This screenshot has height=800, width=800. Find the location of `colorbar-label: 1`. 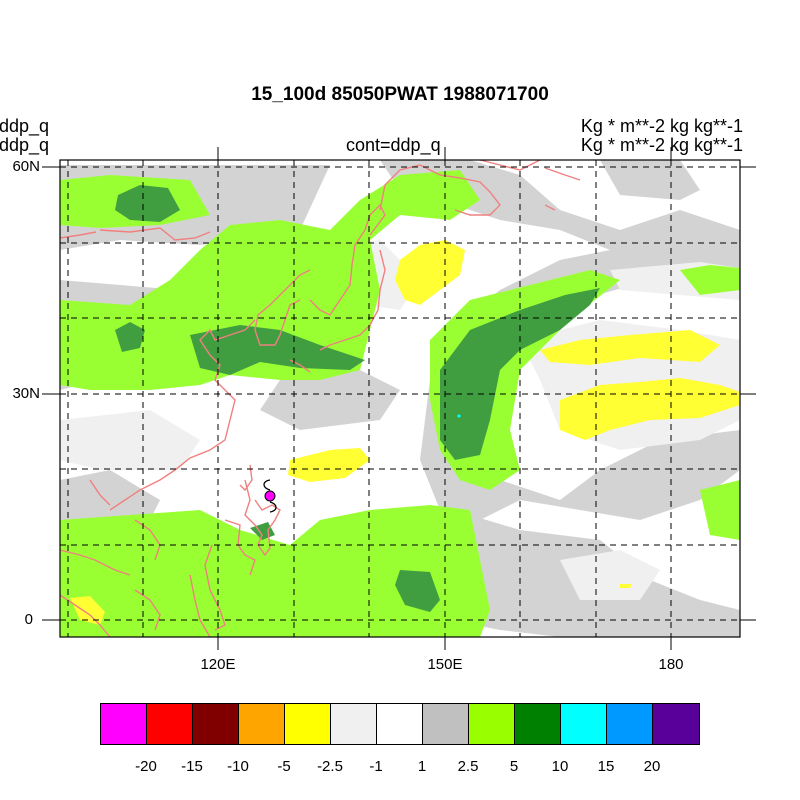

colorbar-label: 1 is located at coordinates (422, 766).